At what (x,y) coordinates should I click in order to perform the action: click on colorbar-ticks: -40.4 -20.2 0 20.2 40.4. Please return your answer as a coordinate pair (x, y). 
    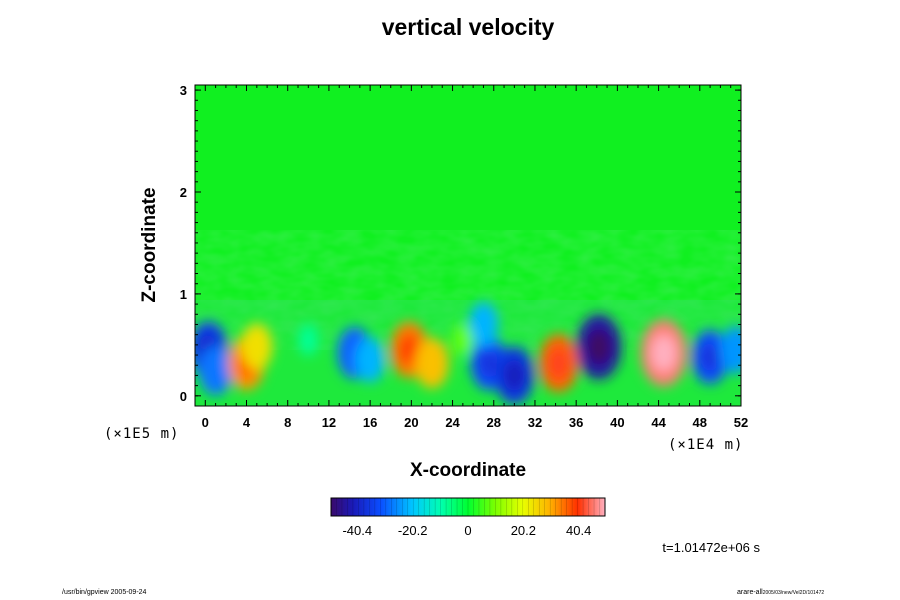
    Looking at the image, I should click on (466, 530).